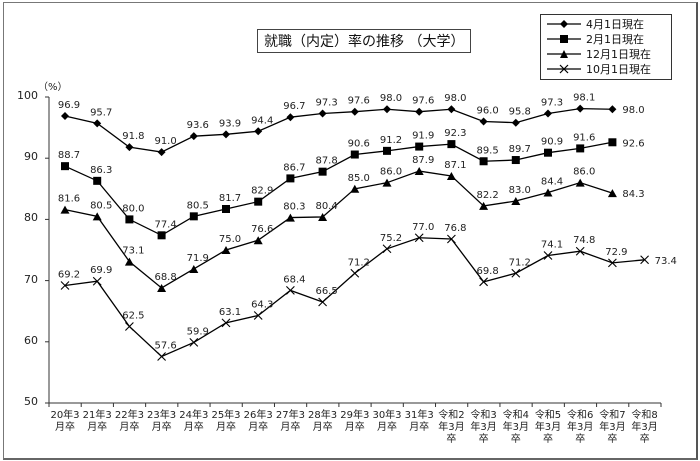  What do you see at coordinates (615, 39) in the screenshot?
I see `legend-label: 2月1日現在` at bounding box center [615, 39].